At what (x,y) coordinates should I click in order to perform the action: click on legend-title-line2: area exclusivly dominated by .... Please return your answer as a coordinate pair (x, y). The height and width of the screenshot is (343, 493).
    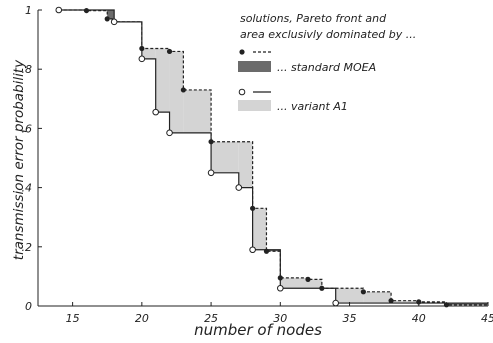
    Looking at the image, I should click on (328, 34).